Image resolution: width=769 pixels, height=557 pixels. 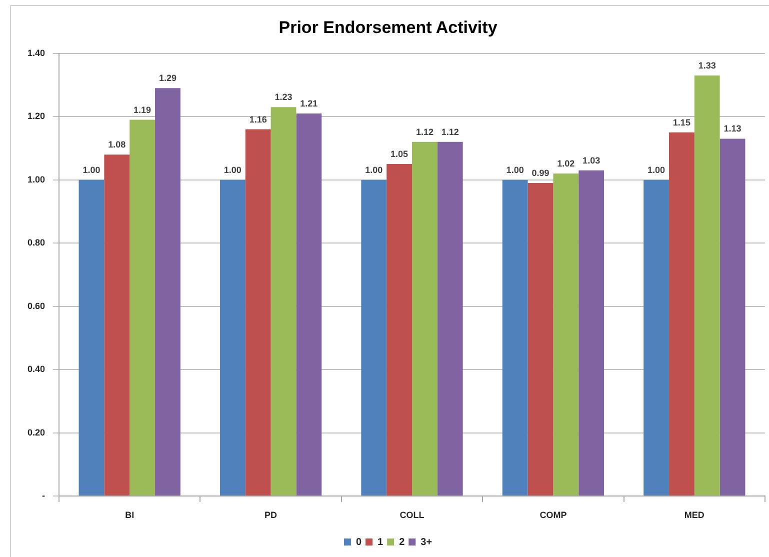 I want to click on legend-label: 1, so click(x=381, y=542).